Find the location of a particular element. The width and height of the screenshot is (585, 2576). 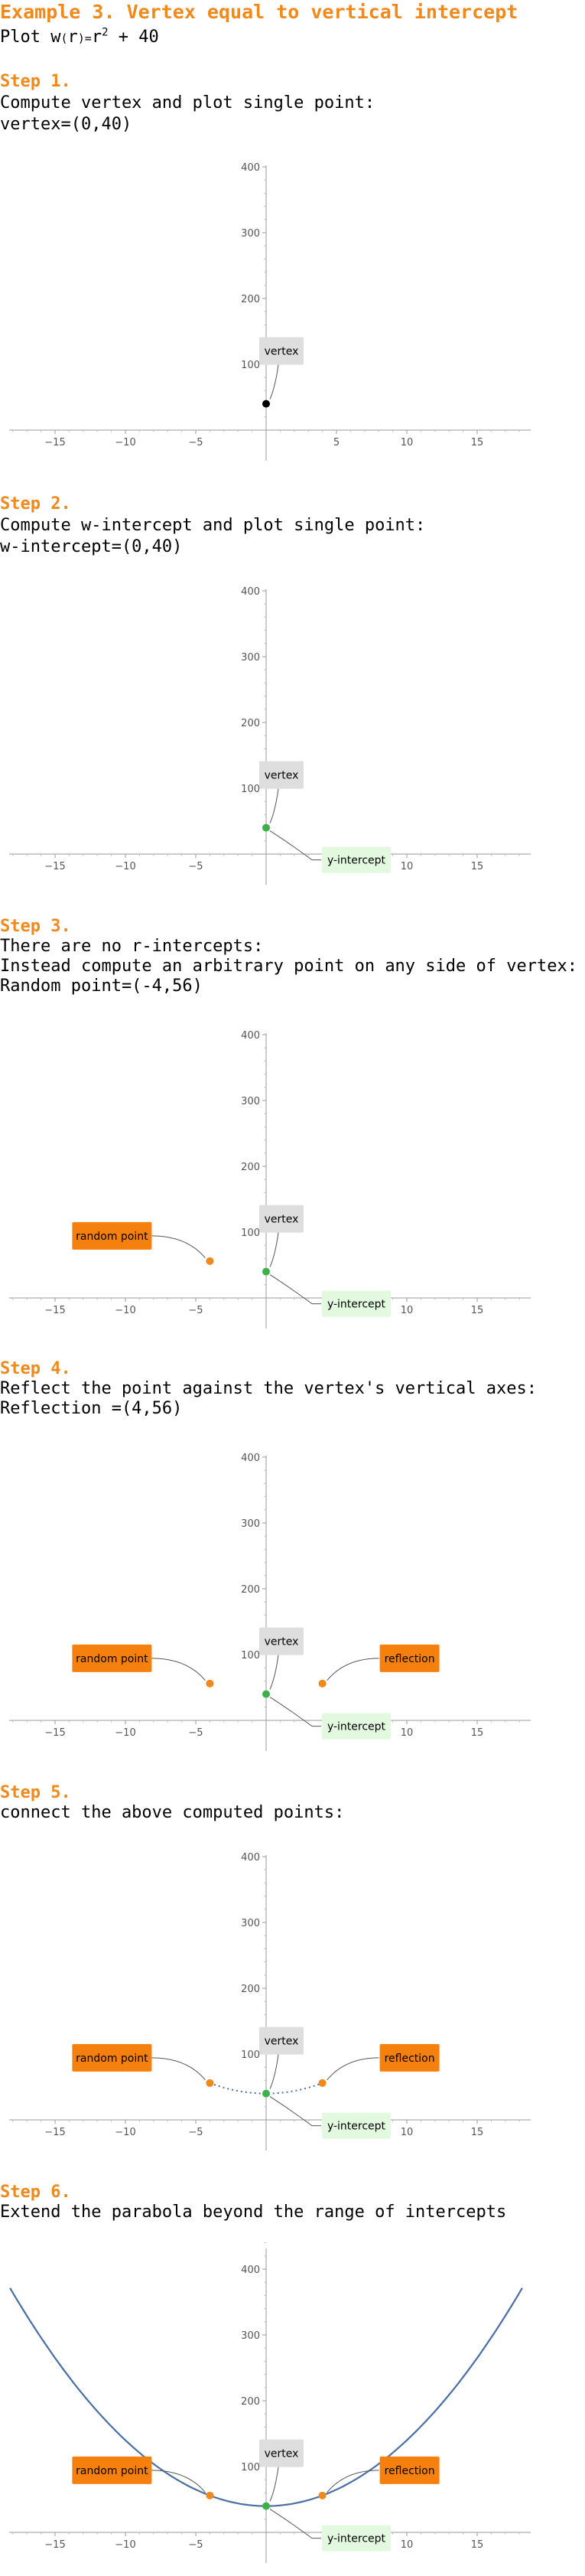

step-heading: Step 1. is located at coordinates (35, 81).